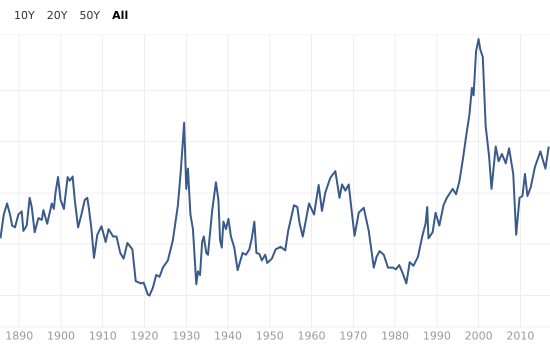 Image resolution: width=550 pixels, height=350 pixels. What do you see at coordinates (228, 335) in the screenshot?
I see `x-tick-label: 1940` at bounding box center [228, 335].